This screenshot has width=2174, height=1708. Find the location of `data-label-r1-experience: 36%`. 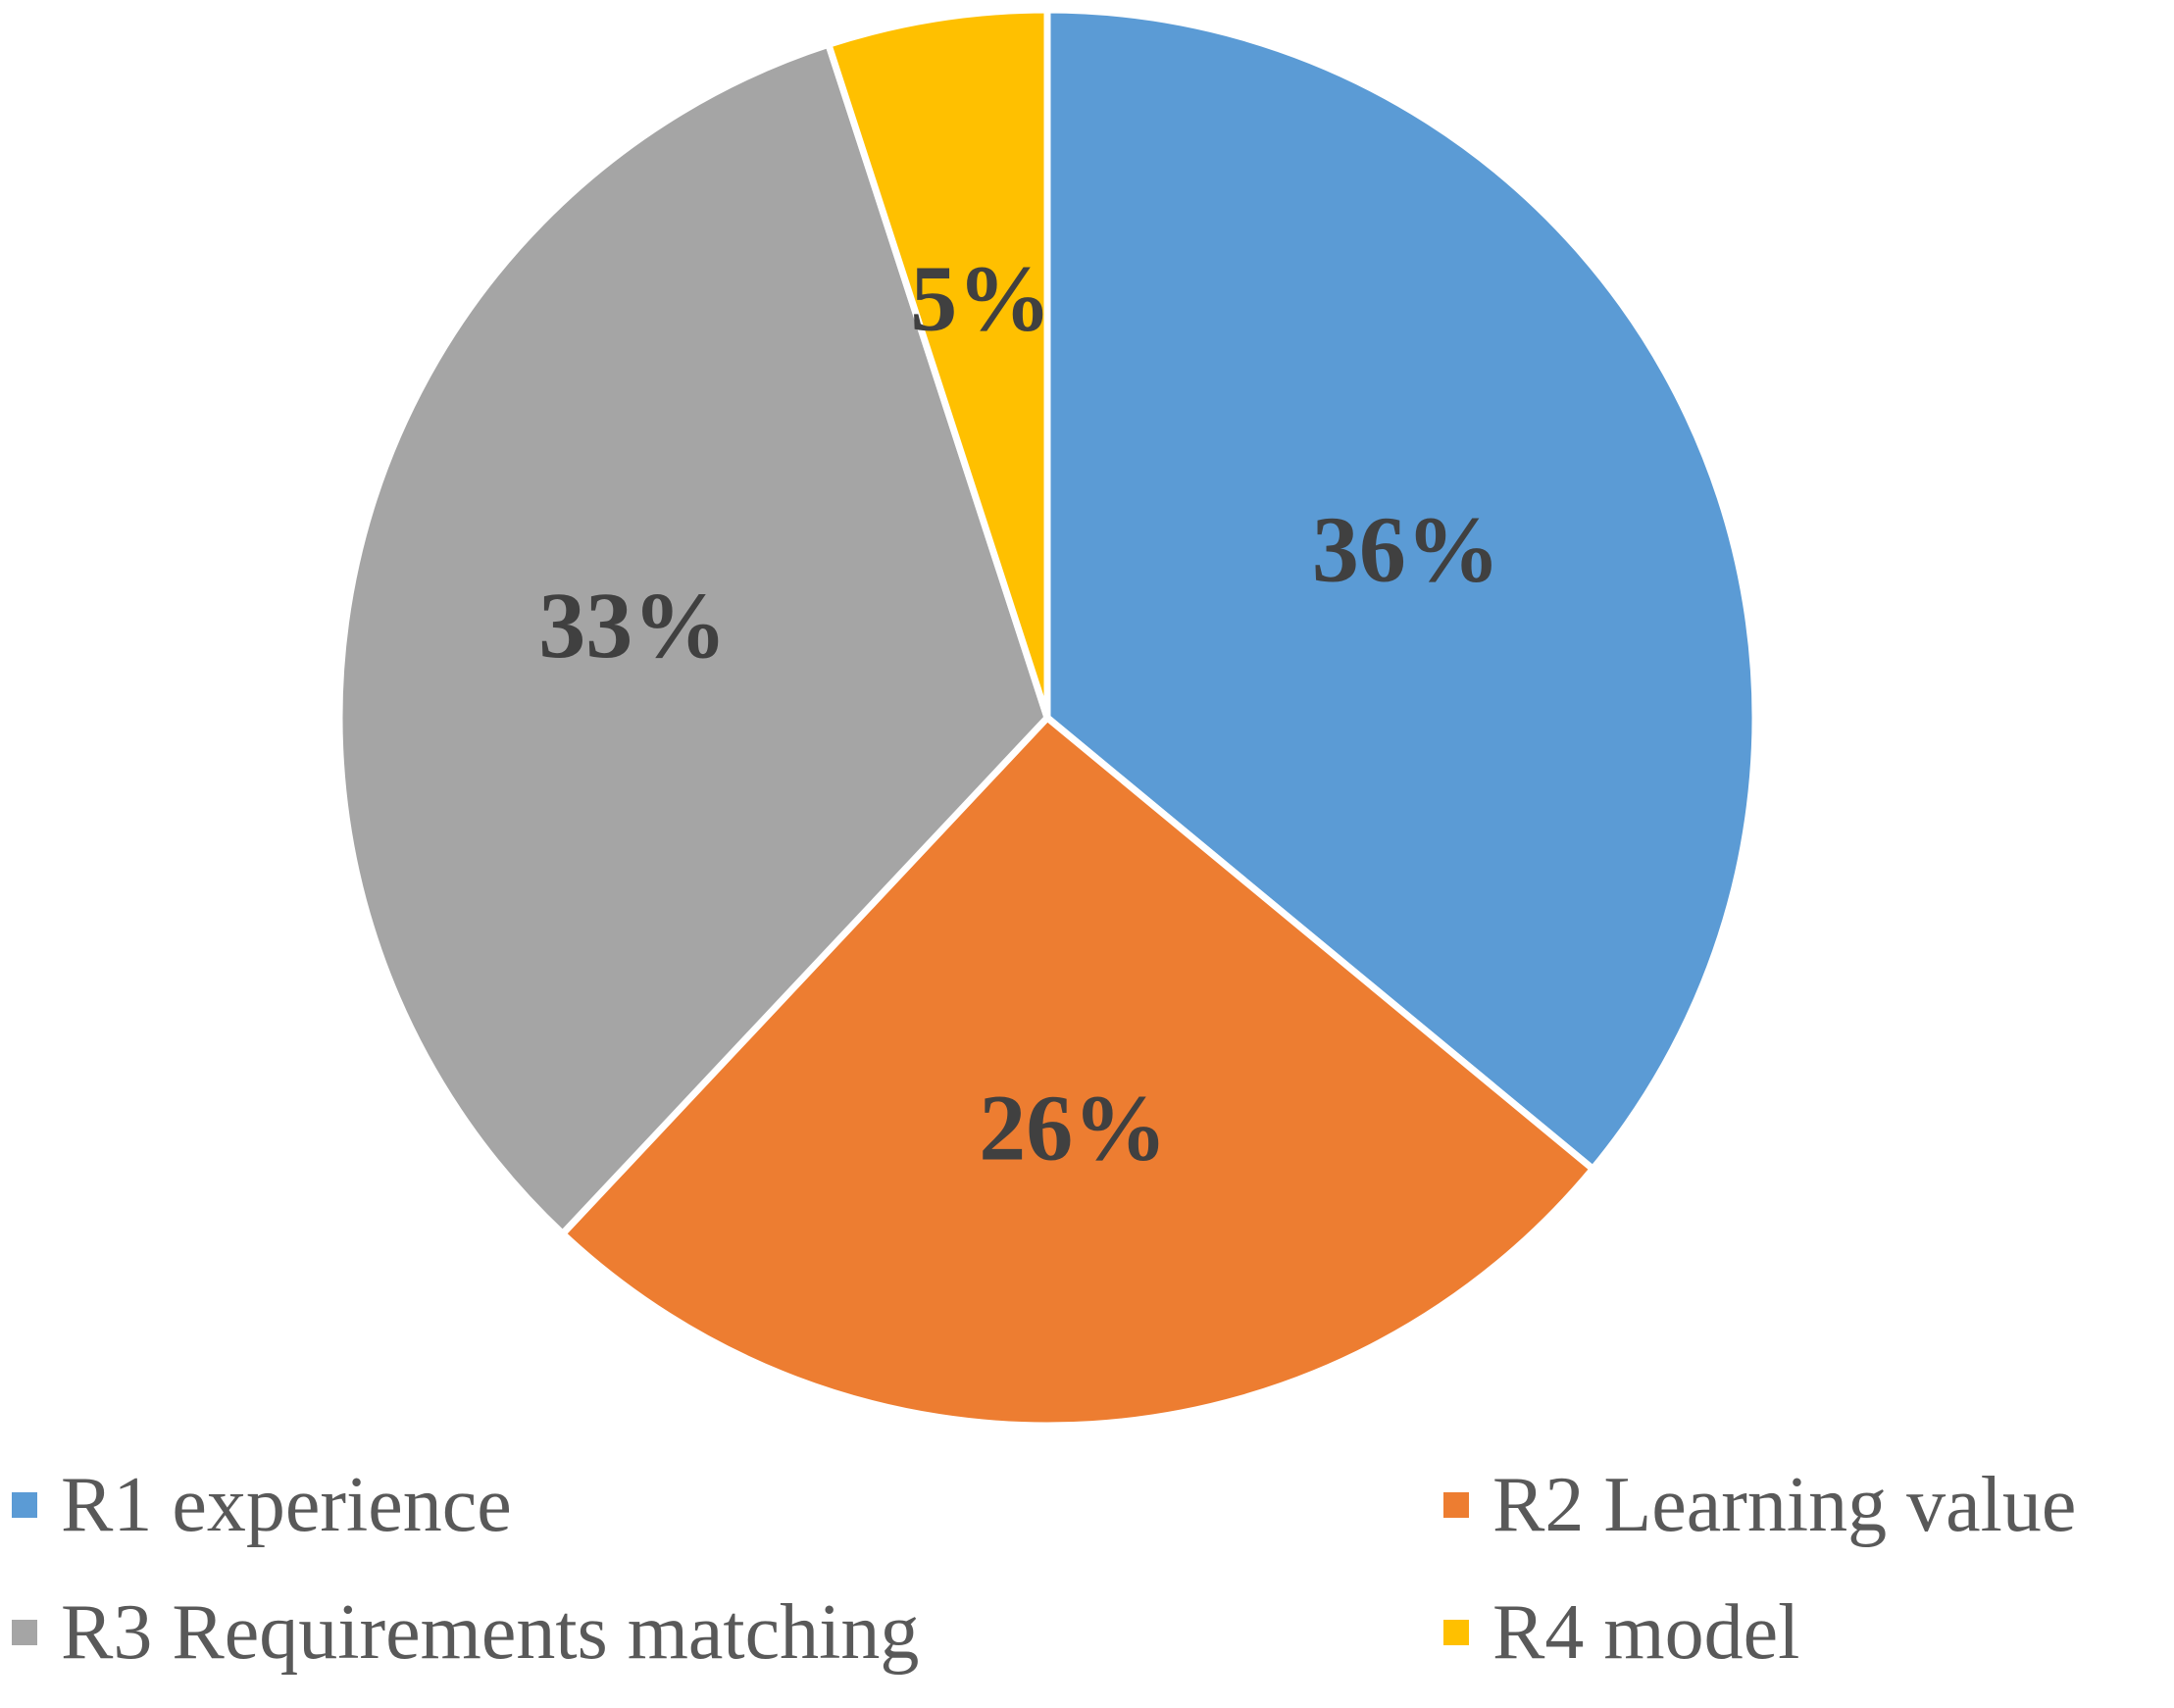

data-label-r1-experience: 36% is located at coordinates (1406, 548).